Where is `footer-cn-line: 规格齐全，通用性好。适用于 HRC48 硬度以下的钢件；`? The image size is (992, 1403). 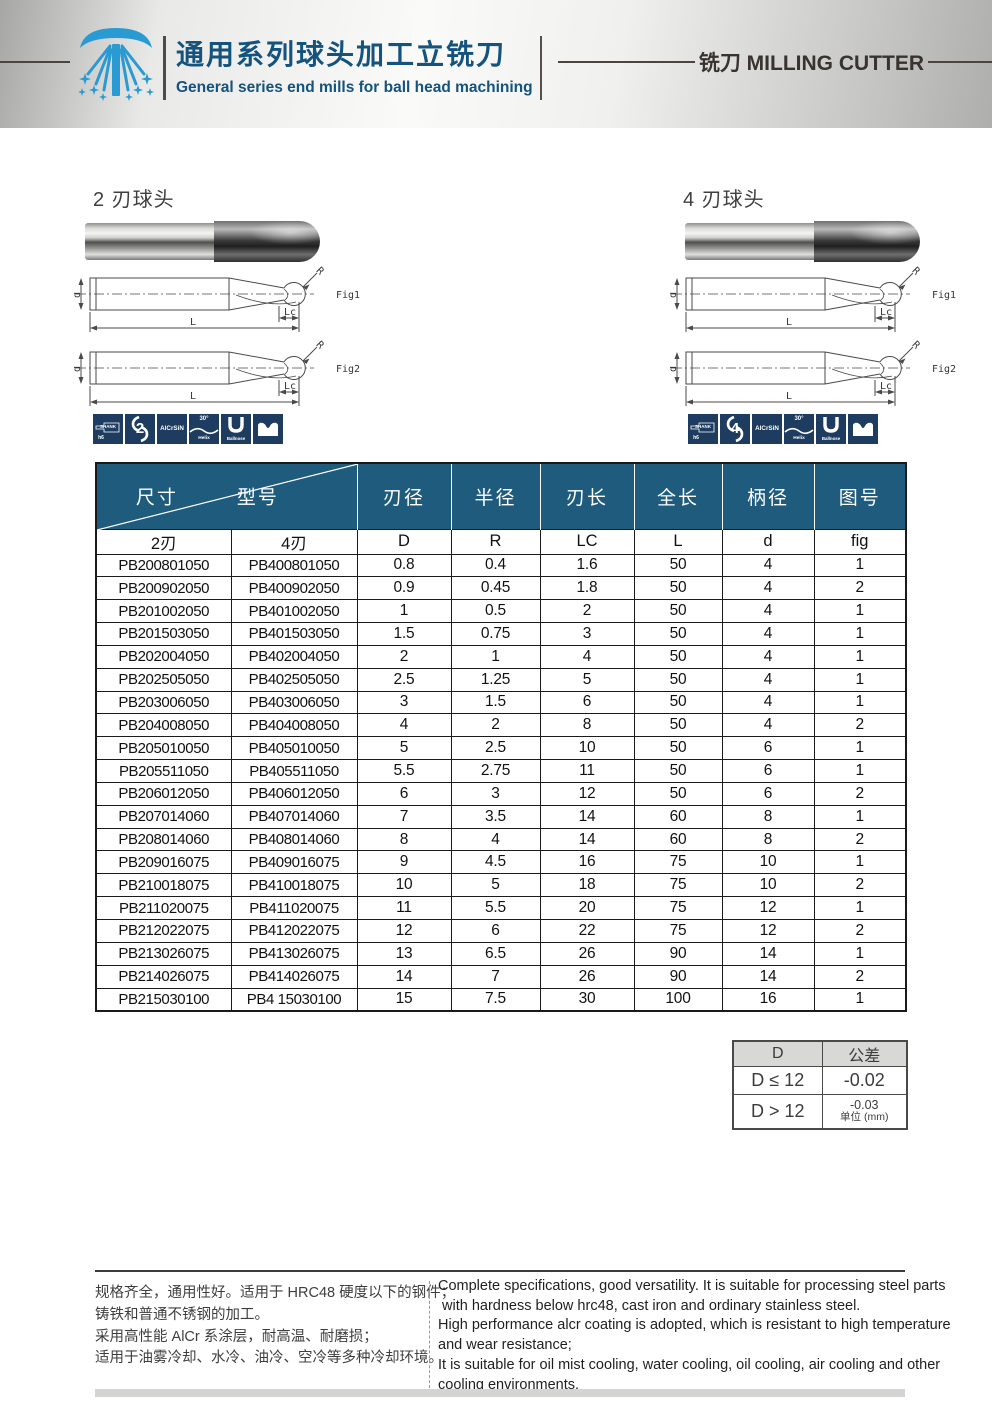 footer-cn-line: 规格齐全，通用性好。适用于 HRC48 硬度以下的钢件； is located at coordinates (275, 1293).